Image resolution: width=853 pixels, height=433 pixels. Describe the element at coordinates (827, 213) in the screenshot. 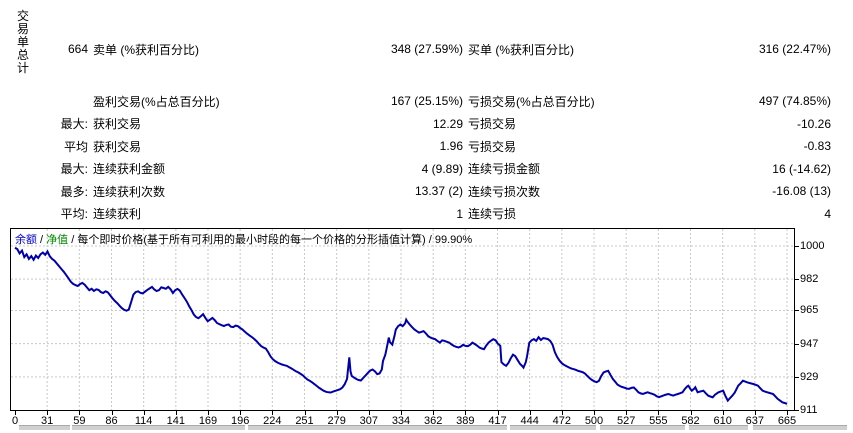

I see `stat-value: 4` at that location.